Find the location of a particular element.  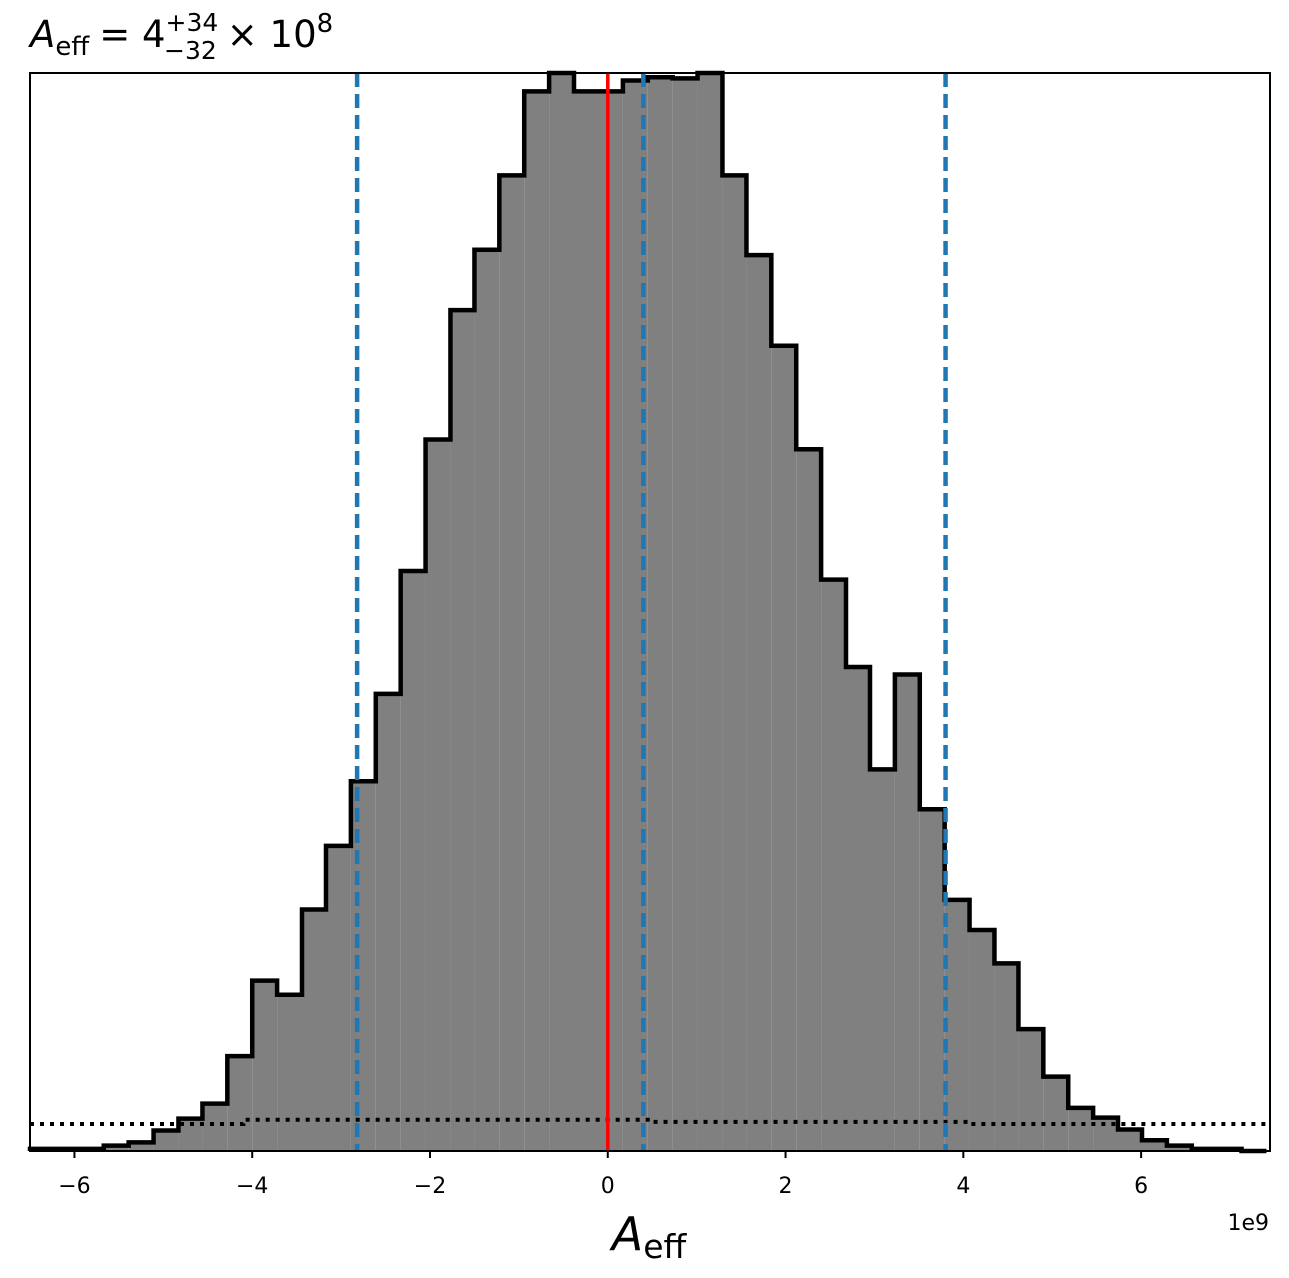

title-superscript: +34 is located at coordinates (192, 22).